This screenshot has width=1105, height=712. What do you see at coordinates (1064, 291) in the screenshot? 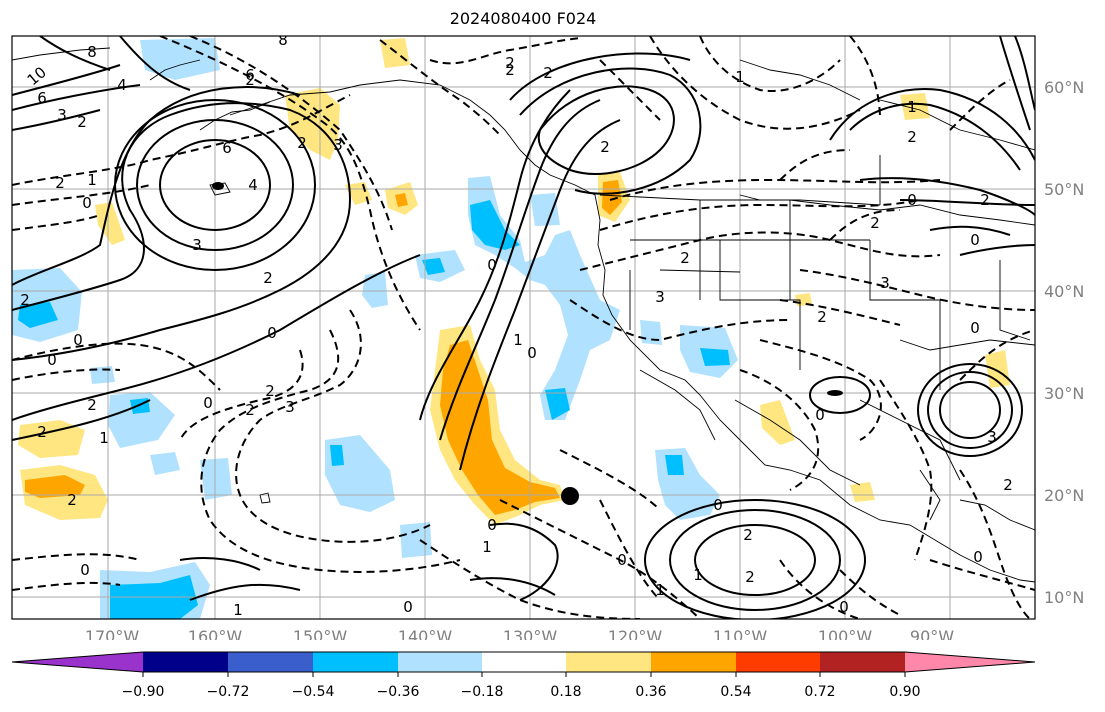
I see `lat-label: 40°N` at bounding box center [1064, 291].